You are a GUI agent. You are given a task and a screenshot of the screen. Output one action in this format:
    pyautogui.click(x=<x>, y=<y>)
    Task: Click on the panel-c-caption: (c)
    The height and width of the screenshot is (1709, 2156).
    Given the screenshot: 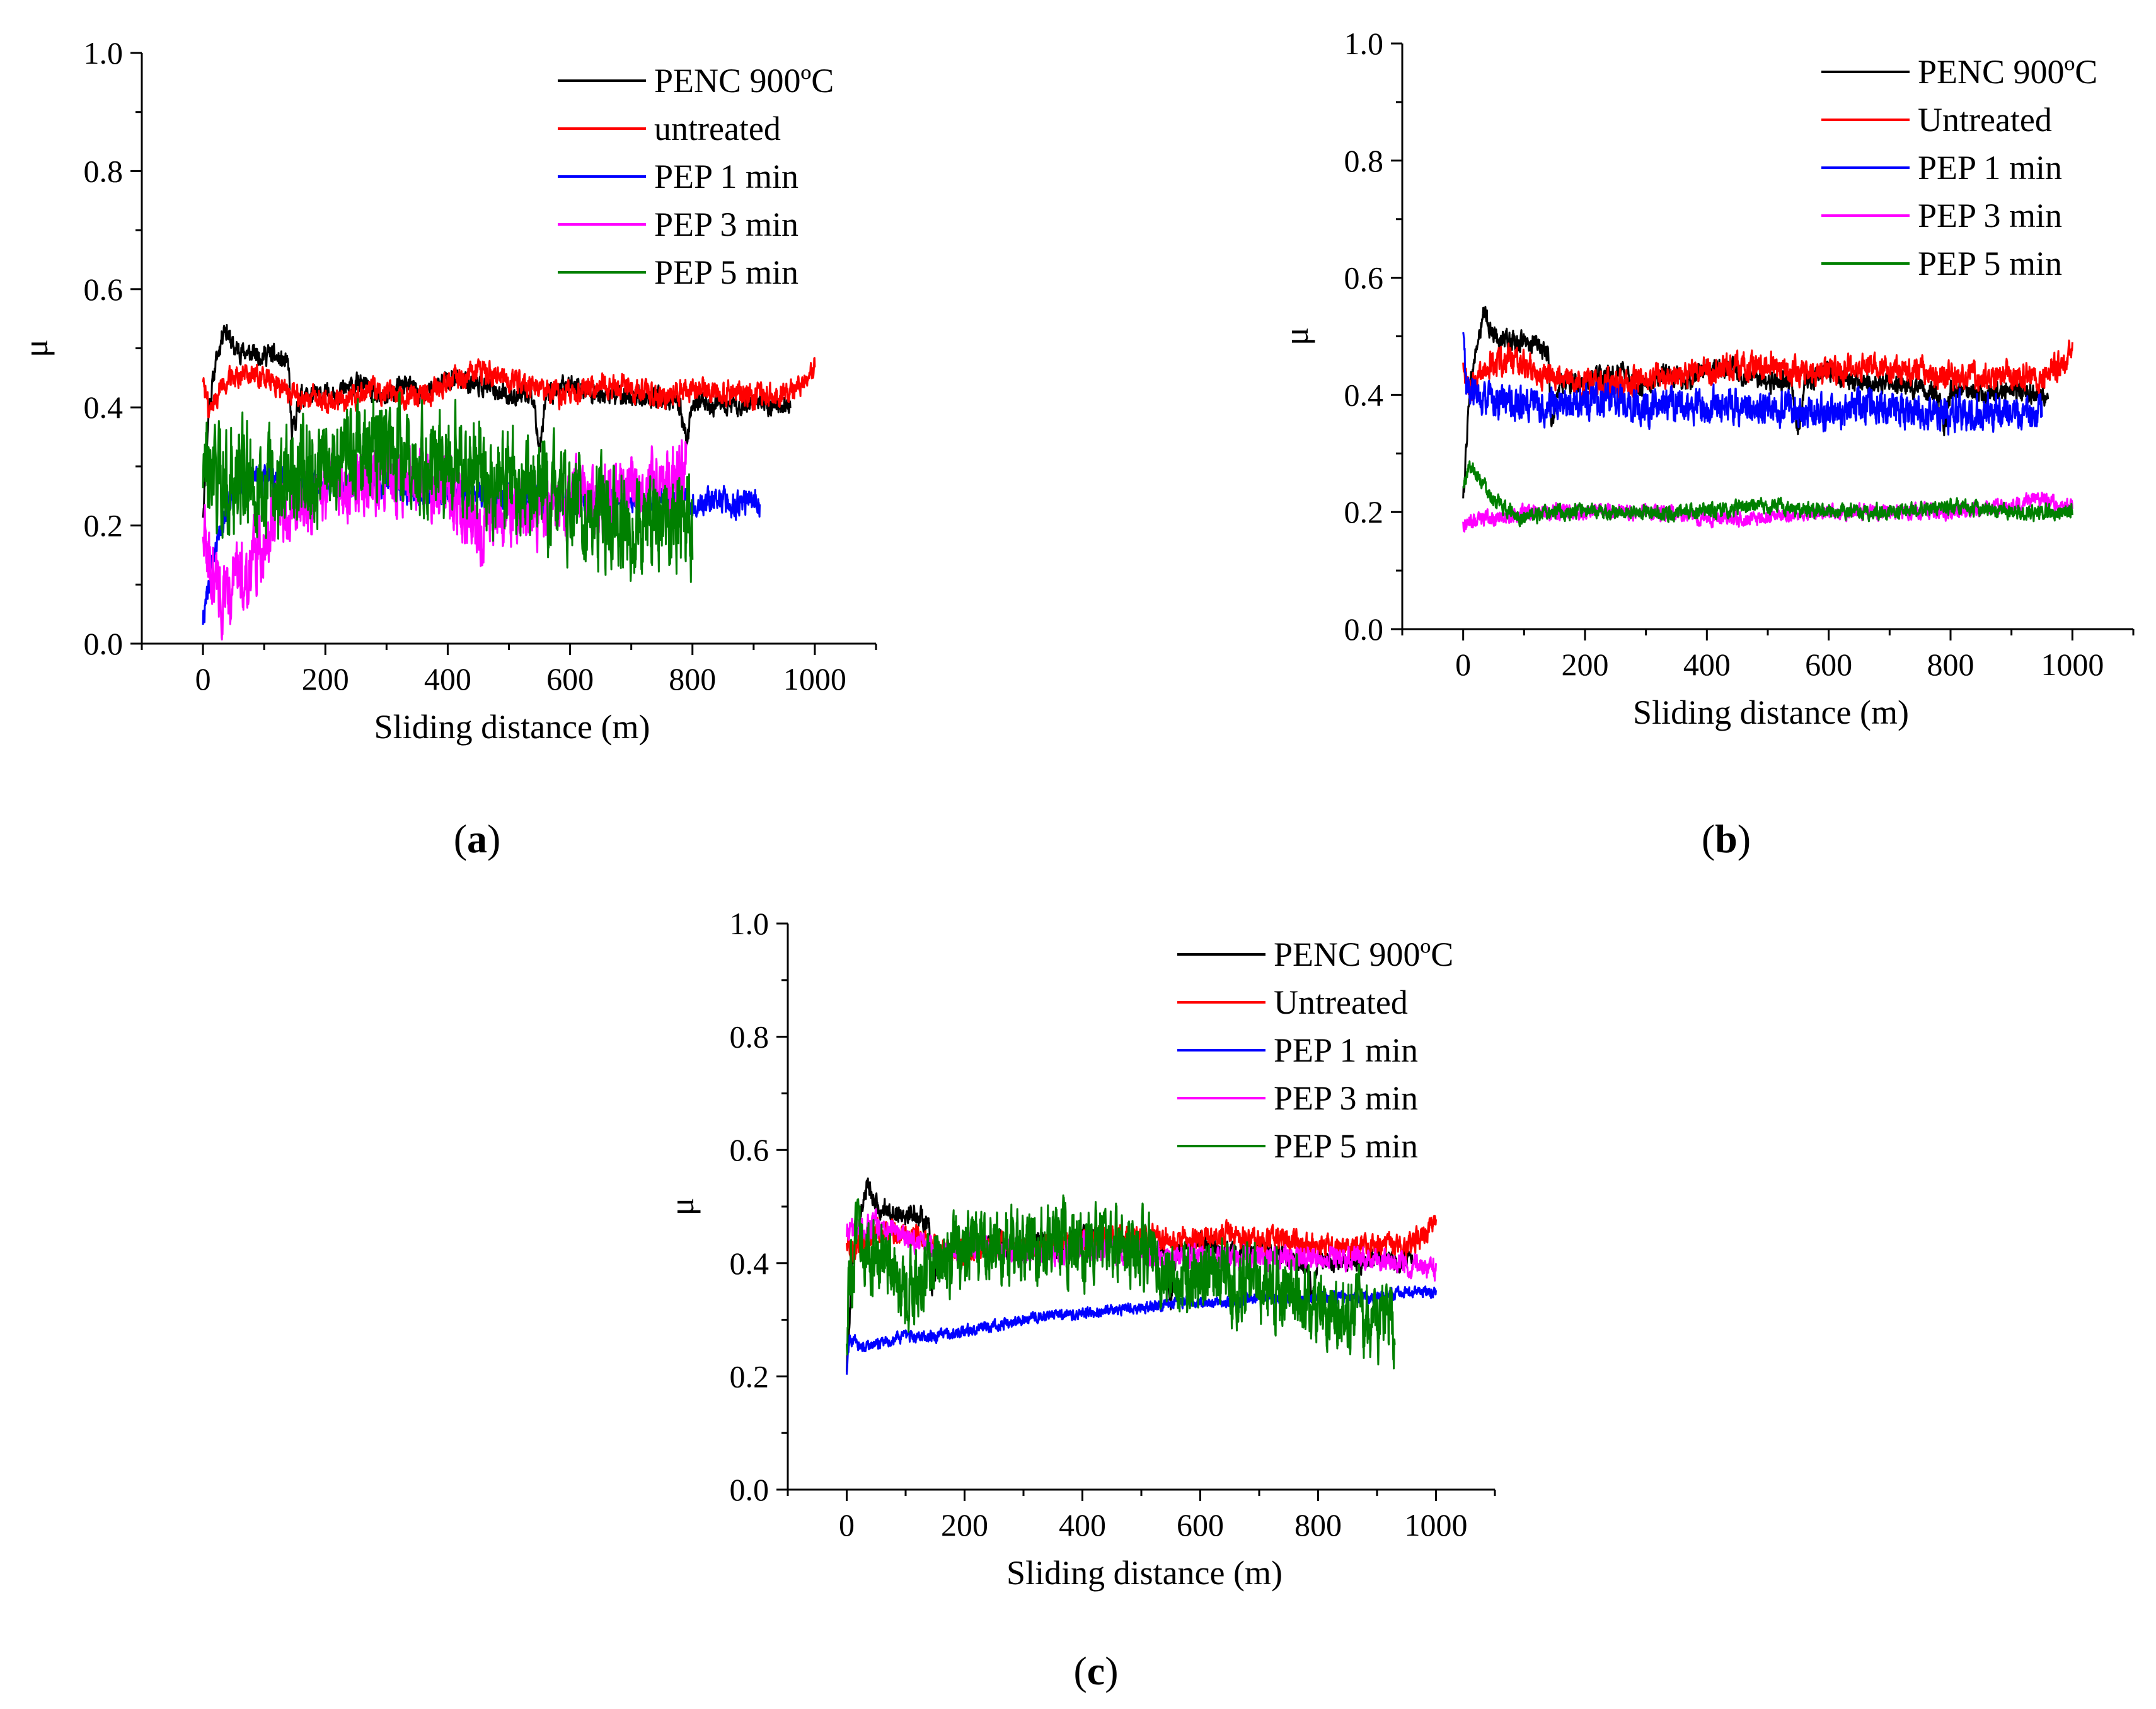 What is the action you would take?
    pyautogui.click(x=1095, y=1670)
    